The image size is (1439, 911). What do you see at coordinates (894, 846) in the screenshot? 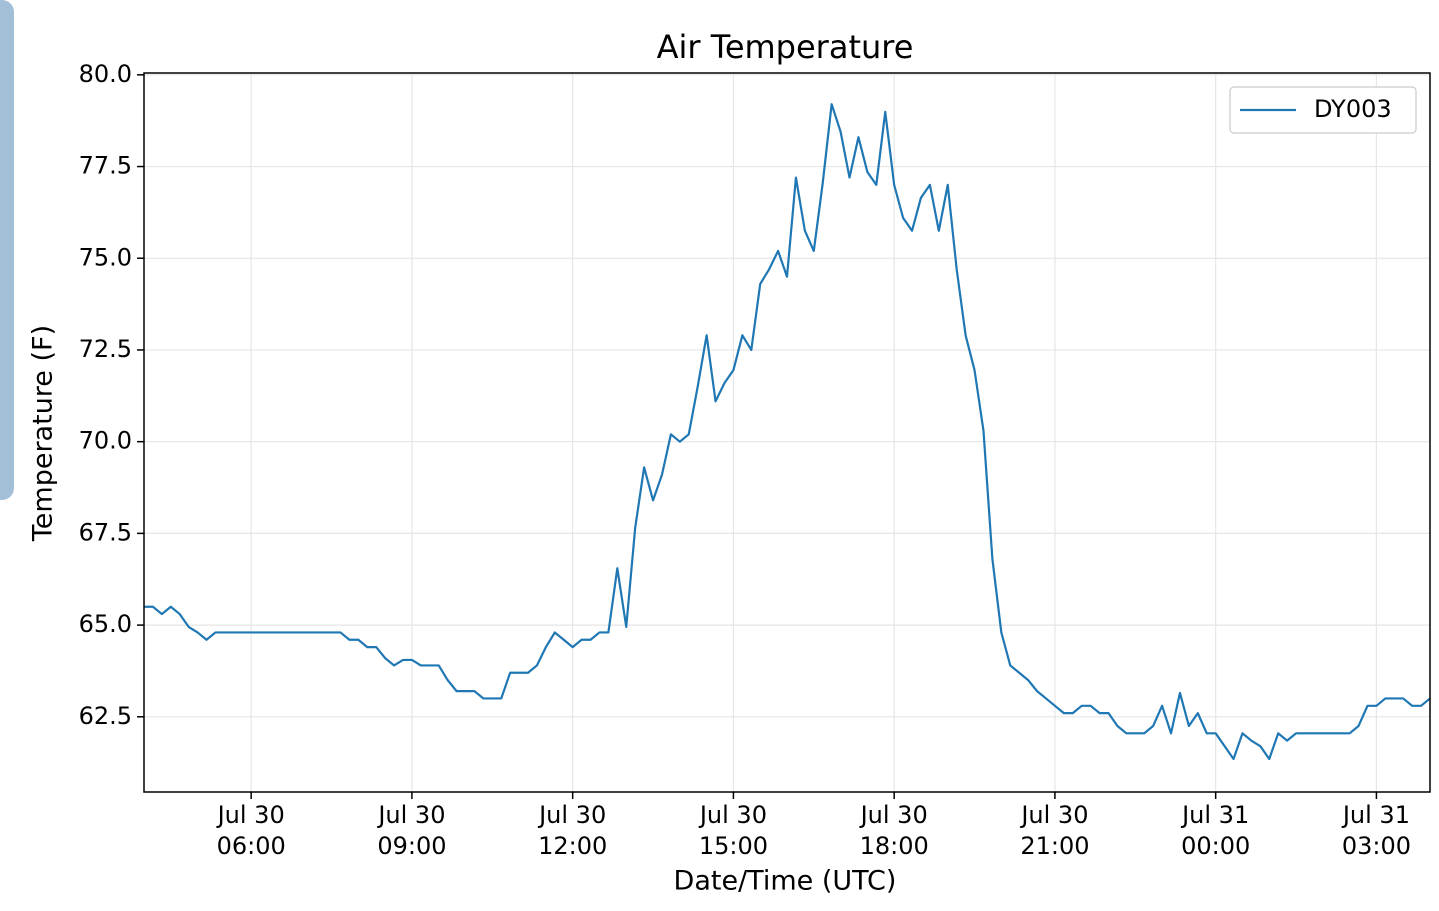
I see `x-tick-label: 18:00` at bounding box center [894, 846].